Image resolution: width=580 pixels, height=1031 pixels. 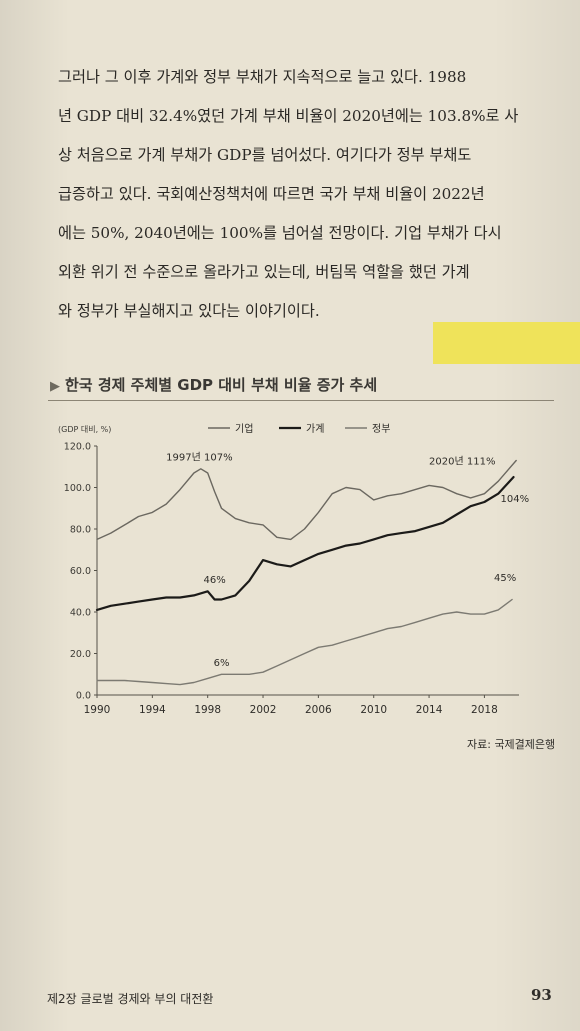 I want to click on y-tick-label: 0.0, so click(x=83, y=696).